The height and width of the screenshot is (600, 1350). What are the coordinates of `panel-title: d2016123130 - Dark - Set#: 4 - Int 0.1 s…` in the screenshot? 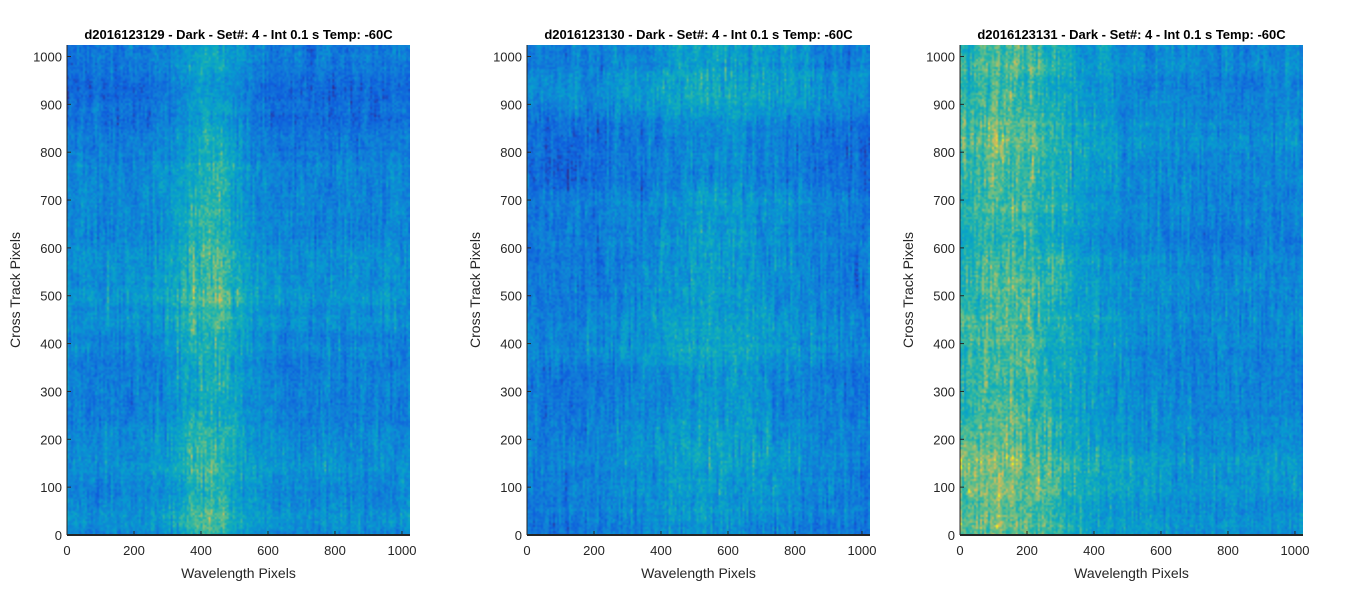 It's located at (698, 34).